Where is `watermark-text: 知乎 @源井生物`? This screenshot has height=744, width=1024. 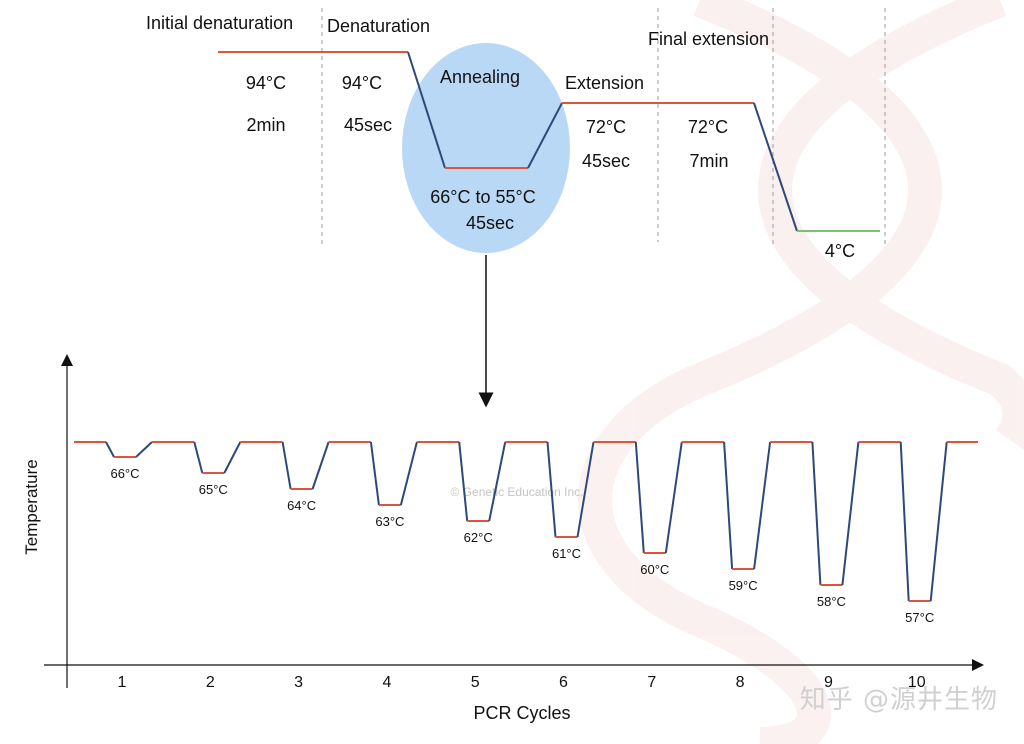 watermark-text: 知乎 @源井生物 is located at coordinates (898, 700).